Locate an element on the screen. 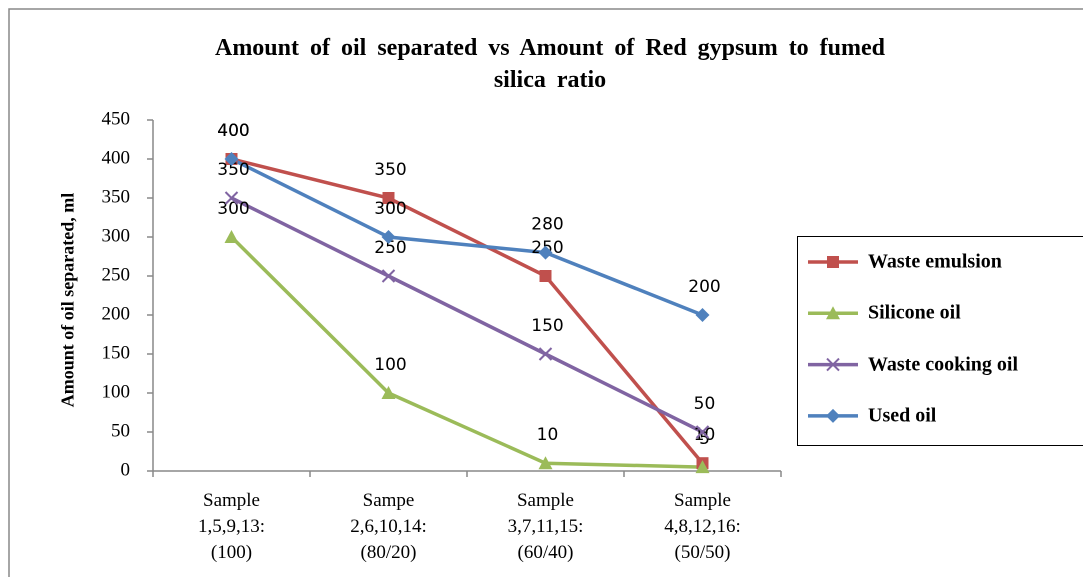 The image size is (1083, 577). y-tick-label: 400 is located at coordinates (116, 157).